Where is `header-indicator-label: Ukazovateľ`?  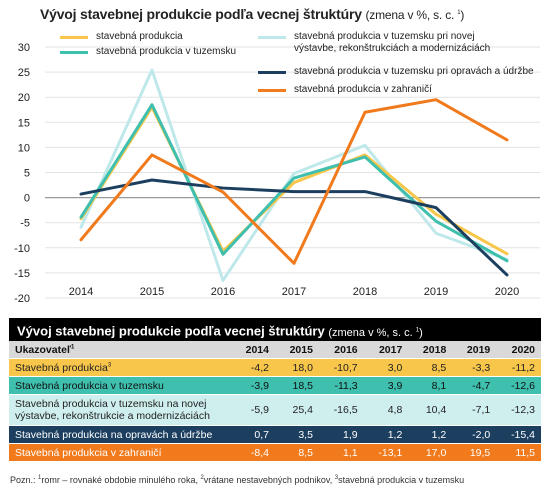
header-indicator-label: Ukazovateľ is located at coordinates (43, 349).